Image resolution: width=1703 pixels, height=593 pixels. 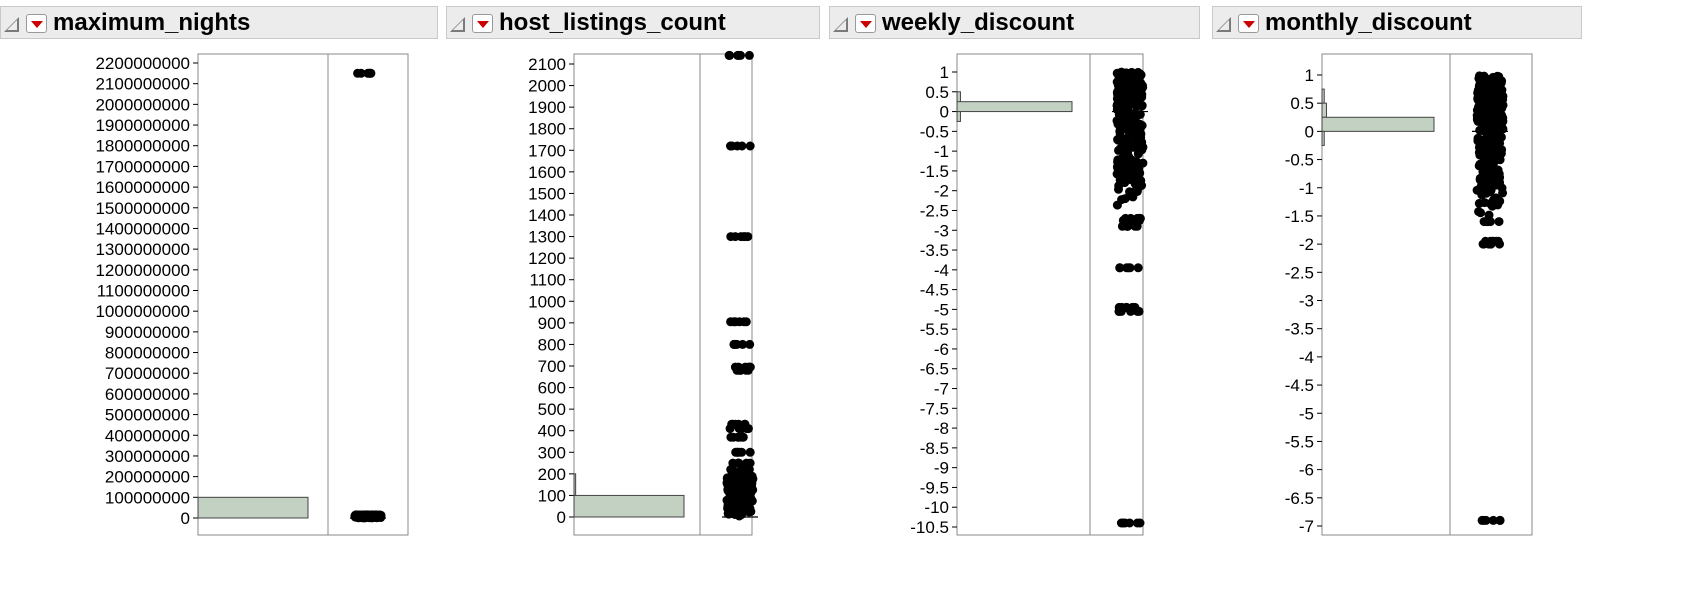 I want to click on y-tick-label: -9.5, so click(x=934, y=487).